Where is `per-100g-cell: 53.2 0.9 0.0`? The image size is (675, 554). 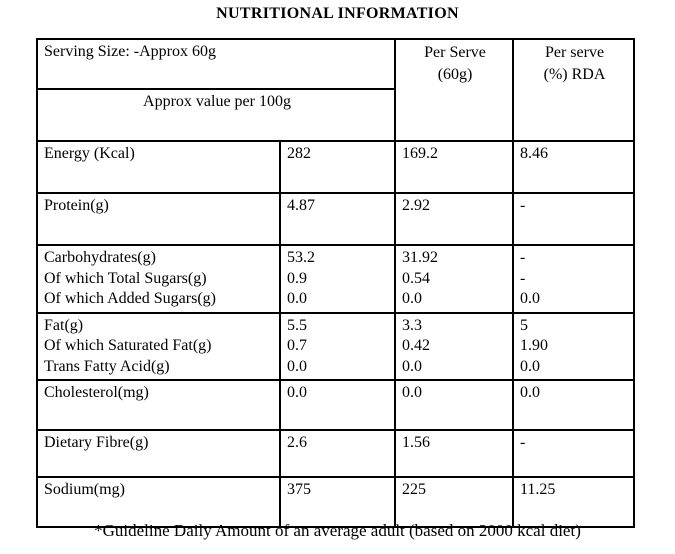 per-100g-cell: 53.2 0.9 0.0 is located at coordinates (337, 279).